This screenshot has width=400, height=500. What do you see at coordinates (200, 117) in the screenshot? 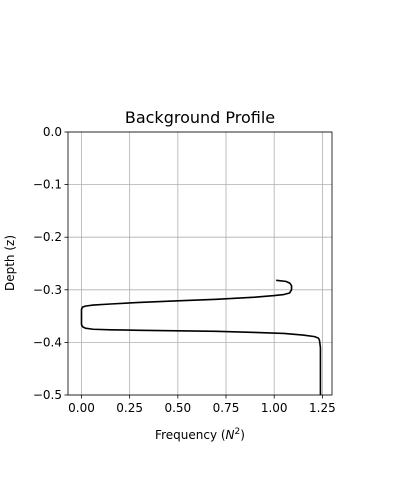
I see `chart-title: Background Profile` at bounding box center [200, 117].